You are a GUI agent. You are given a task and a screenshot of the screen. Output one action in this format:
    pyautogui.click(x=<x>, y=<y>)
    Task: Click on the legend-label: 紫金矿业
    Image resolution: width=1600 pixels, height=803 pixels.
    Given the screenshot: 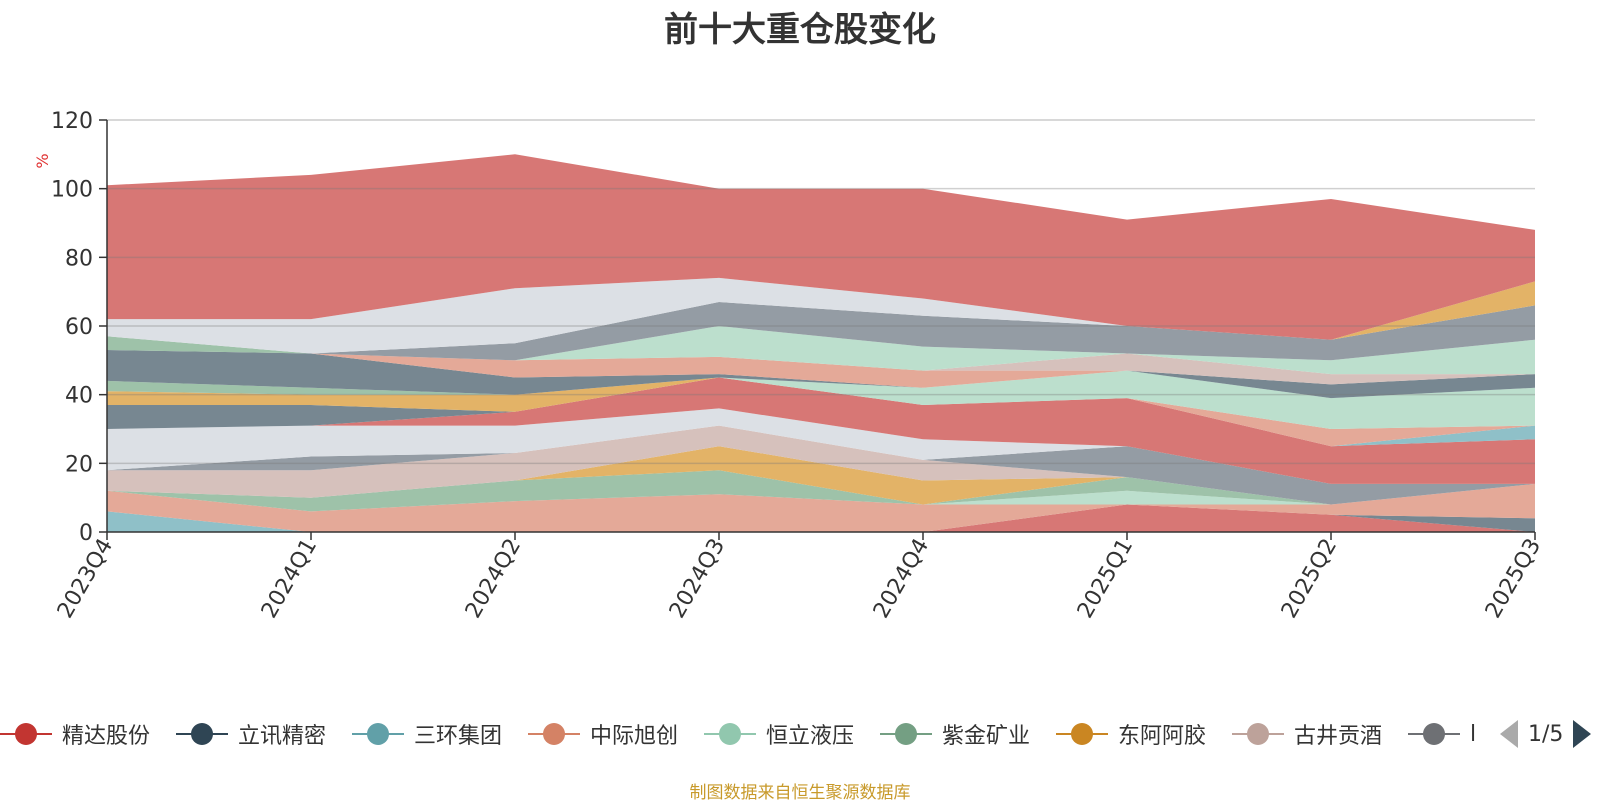 What is the action you would take?
    pyautogui.click(x=986, y=736)
    